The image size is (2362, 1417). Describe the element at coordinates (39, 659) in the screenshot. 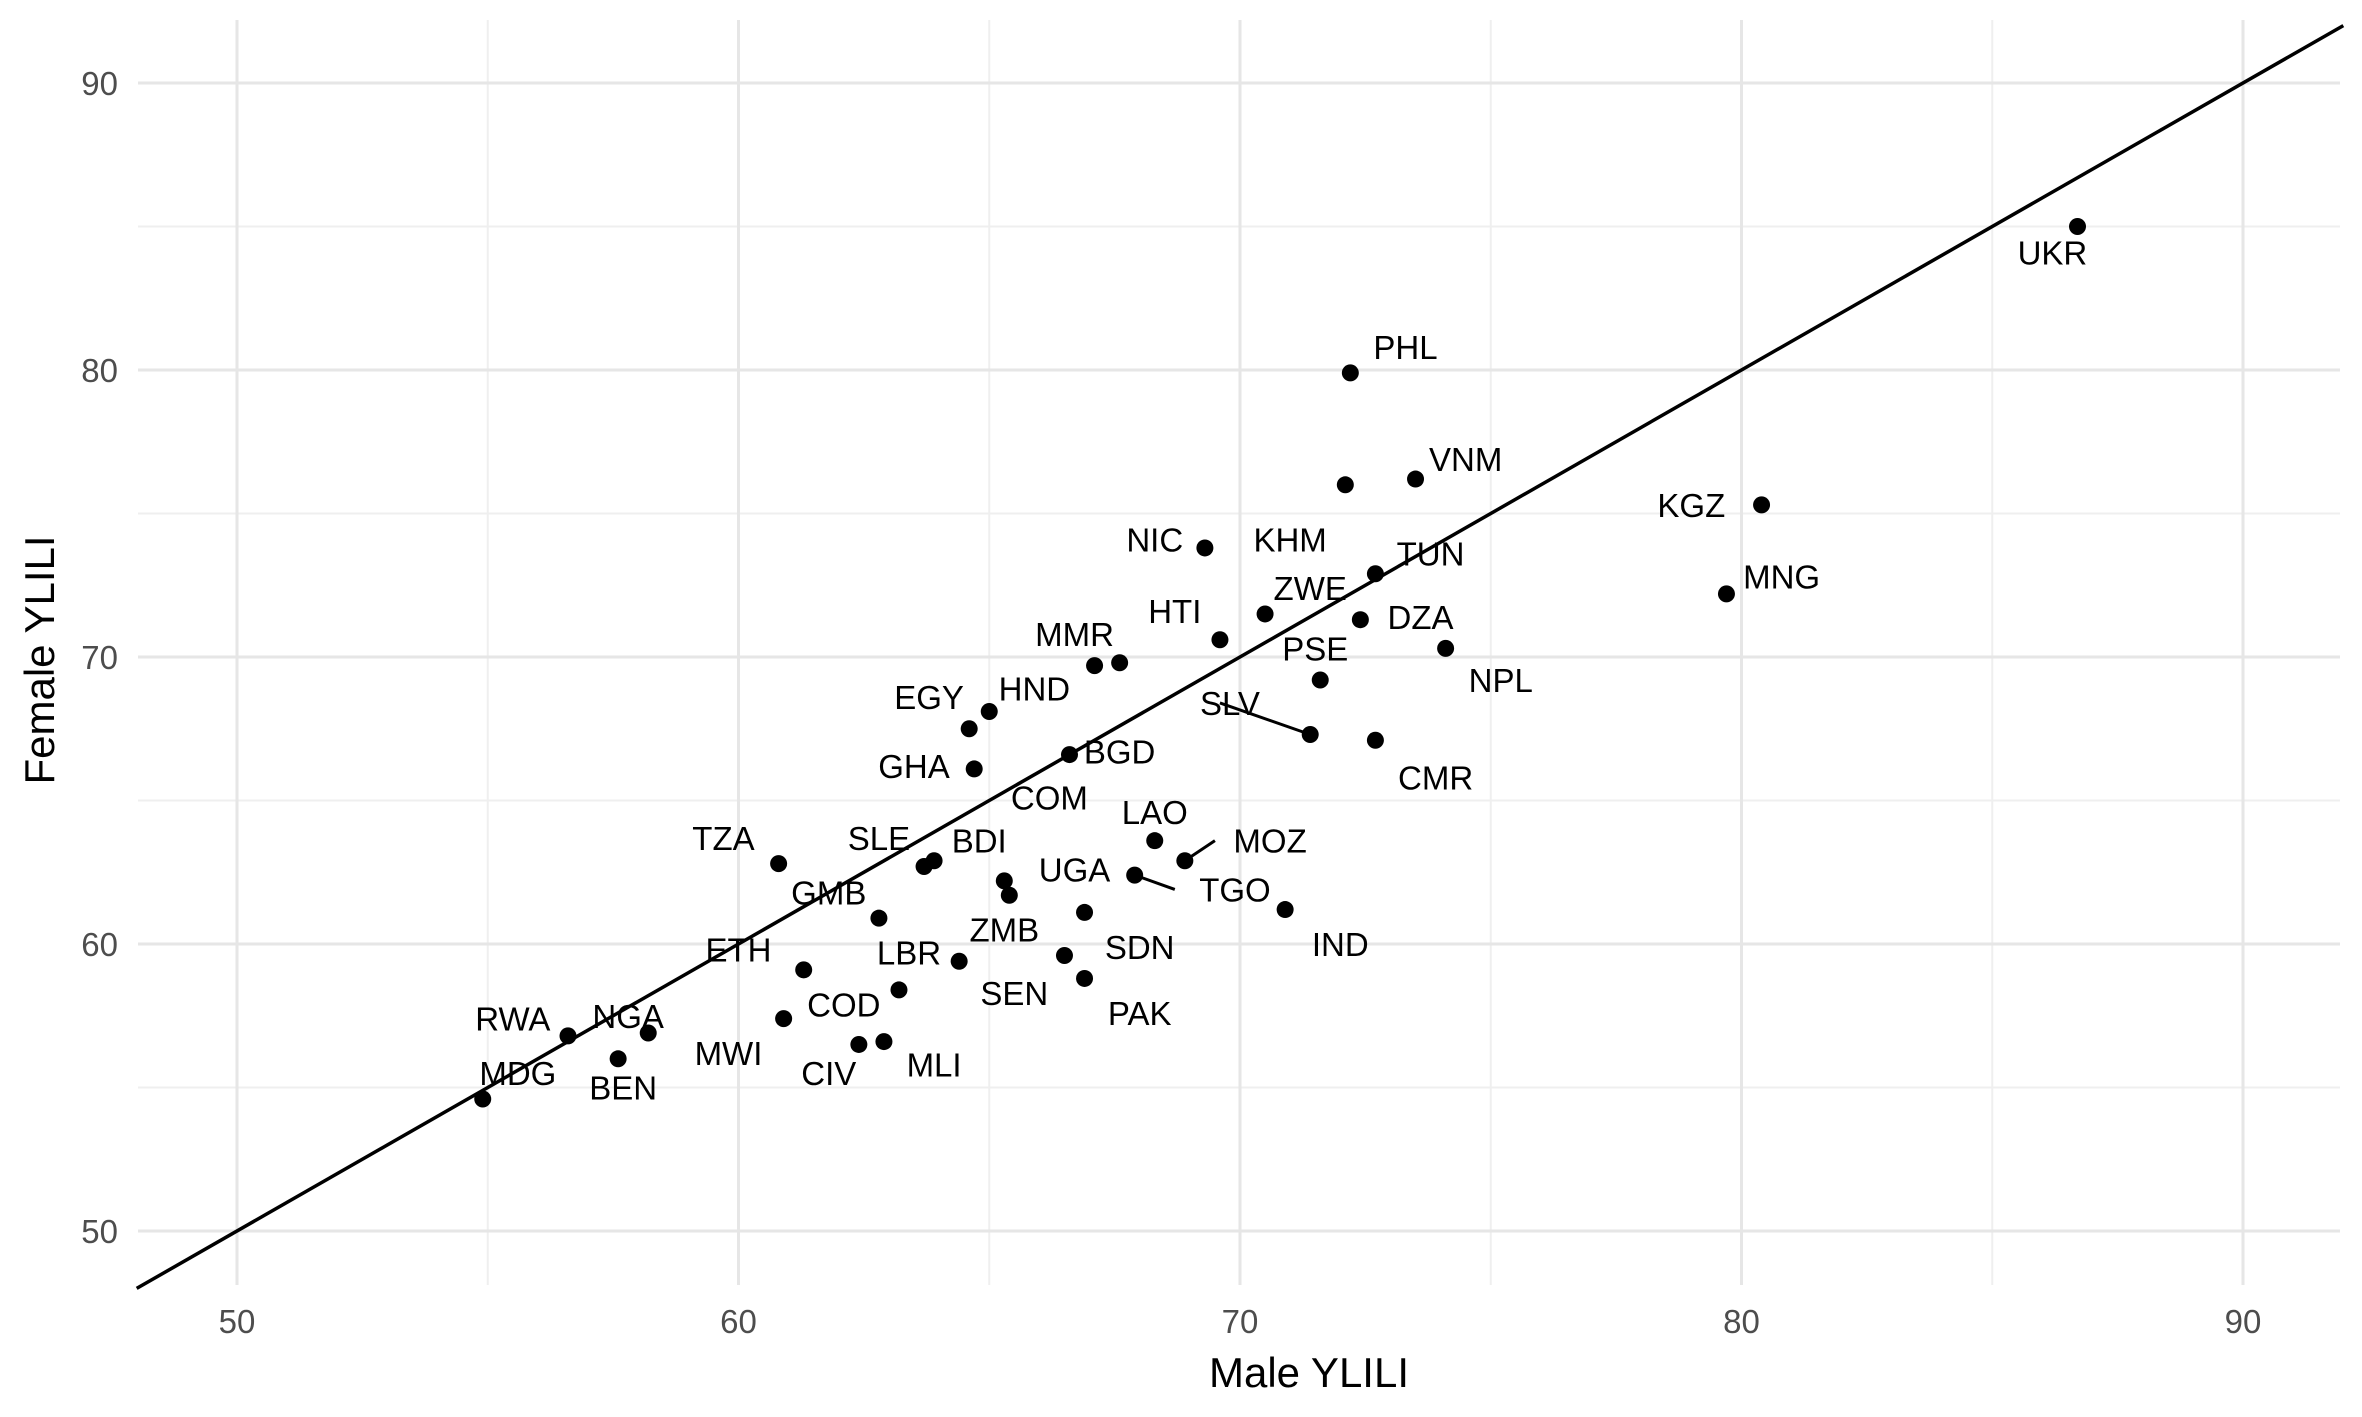

I see `y-axis-title: Female YLILI` at that location.